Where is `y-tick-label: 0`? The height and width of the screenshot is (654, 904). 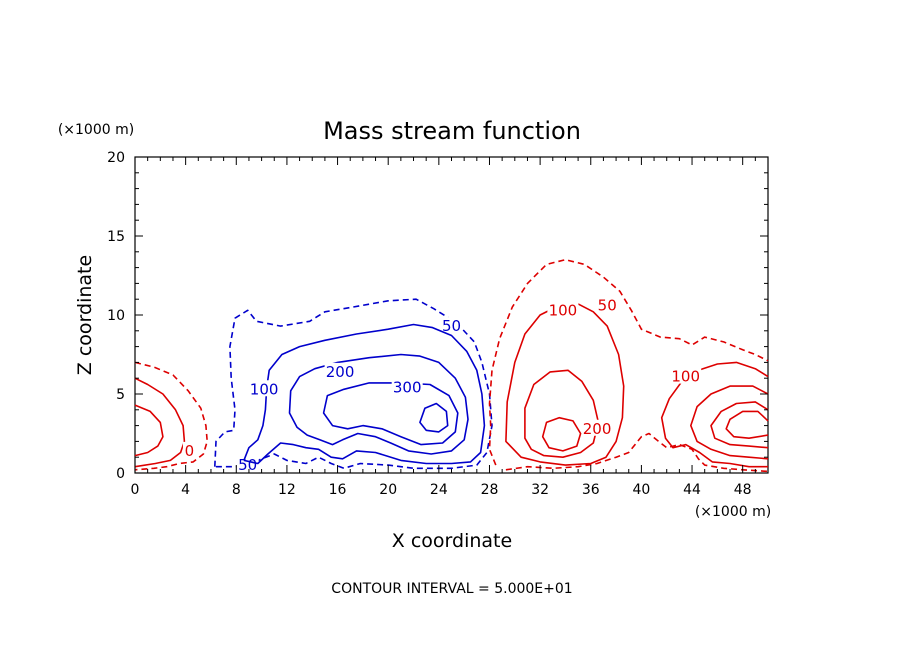
y-tick-label: 0 is located at coordinates (120, 474).